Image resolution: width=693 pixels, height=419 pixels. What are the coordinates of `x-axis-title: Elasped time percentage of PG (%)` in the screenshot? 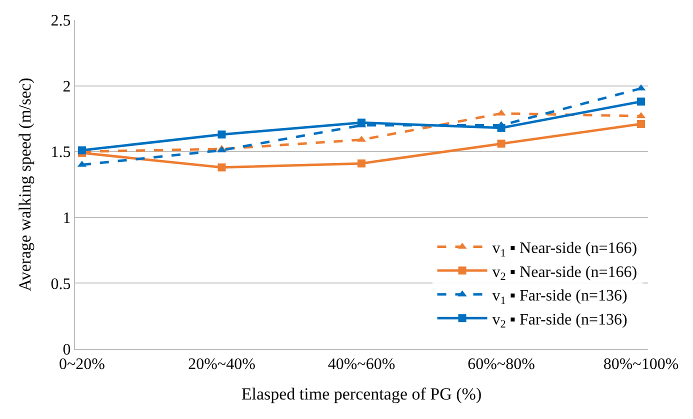 It's located at (361, 394).